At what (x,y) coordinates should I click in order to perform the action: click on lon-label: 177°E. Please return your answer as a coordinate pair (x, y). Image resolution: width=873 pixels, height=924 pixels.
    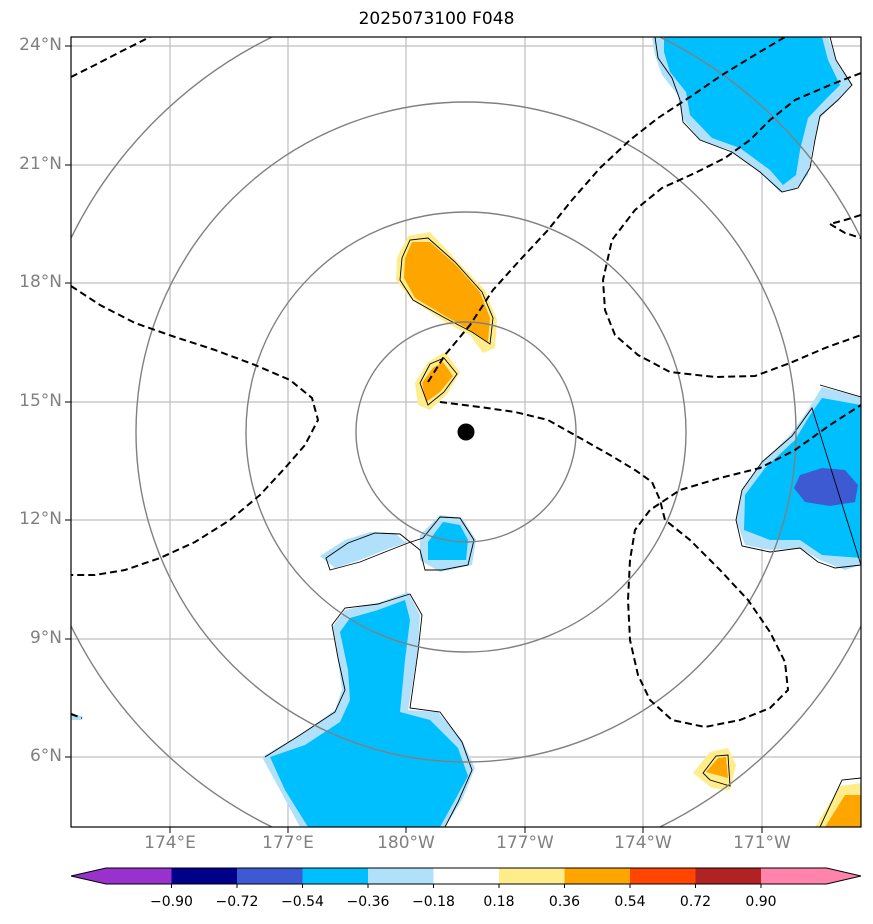
    Looking at the image, I should click on (288, 843).